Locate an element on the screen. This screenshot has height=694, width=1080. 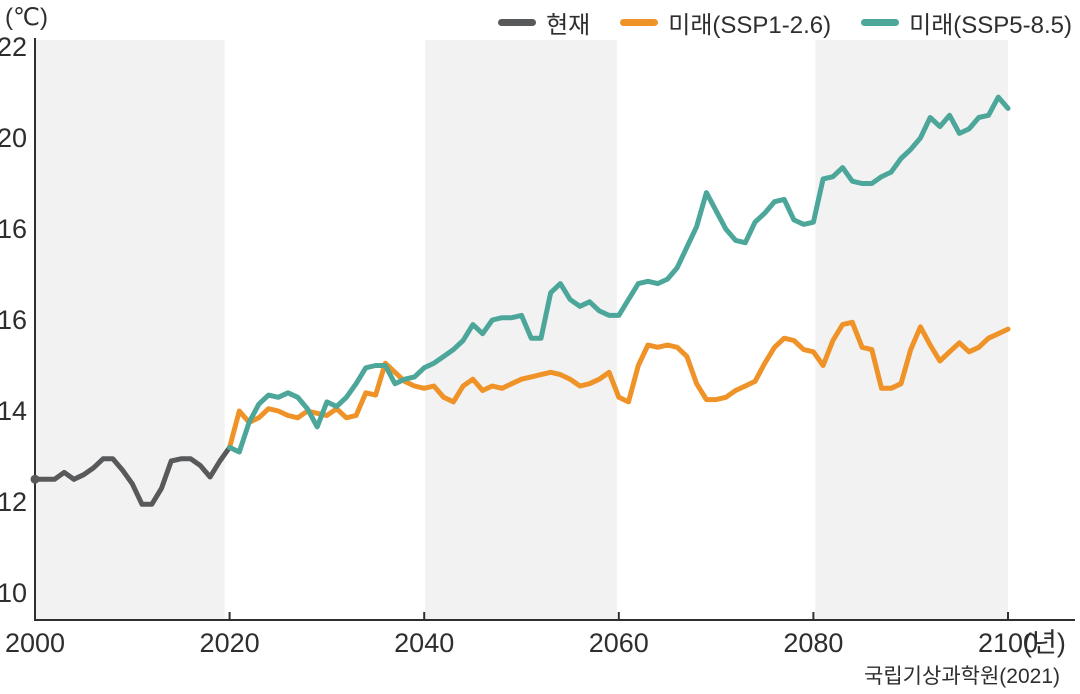
x-axis-unit-label: (년) is located at coordinates (1044, 643).